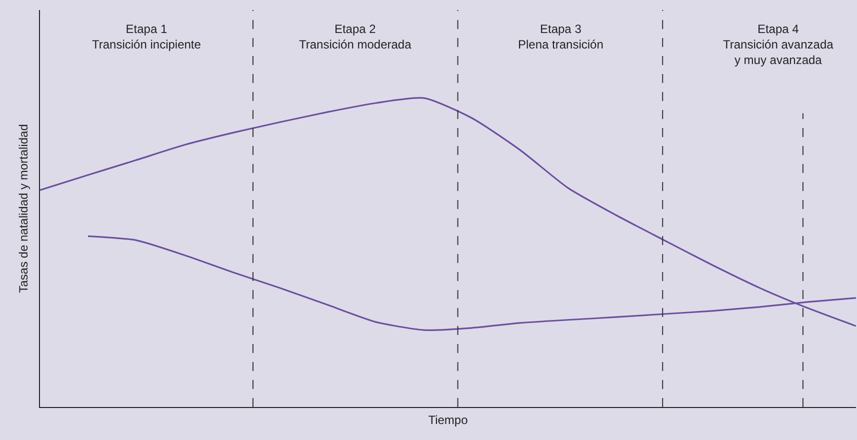 This screenshot has height=440, width=857. Describe the element at coordinates (561, 37) in the screenshot. I see `text: Etapa 3 Plena transición` at that location.